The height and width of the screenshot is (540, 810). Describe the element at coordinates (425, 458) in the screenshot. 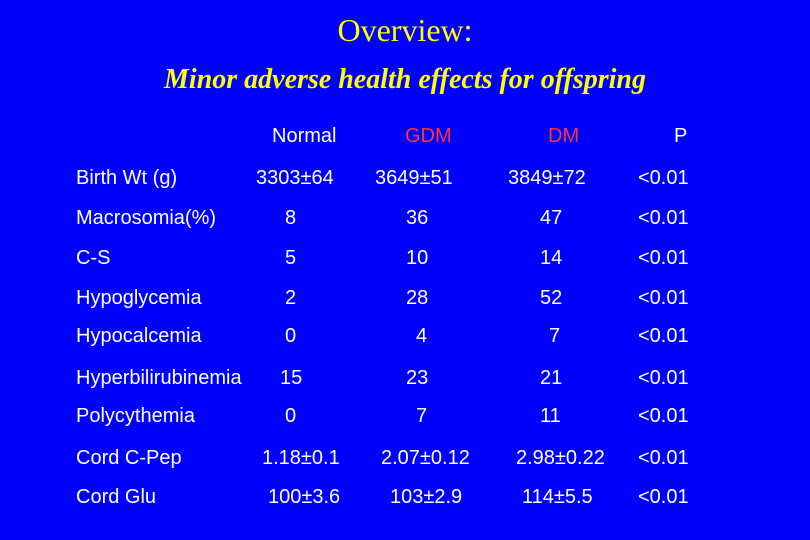

I see `cell-gdm-cord-c-pep: 2.07±0.12` at that location.